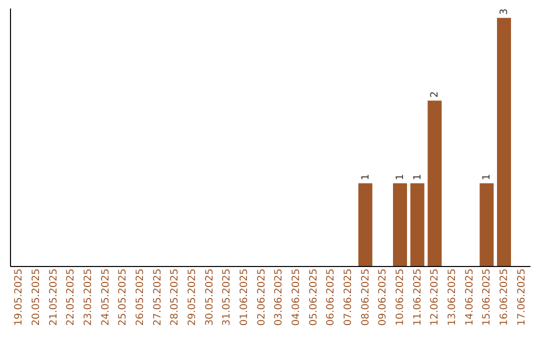 This screenshot has height=340, width=540. I want to click on x-tick-label: 30.05.2025, so click(210, 297).